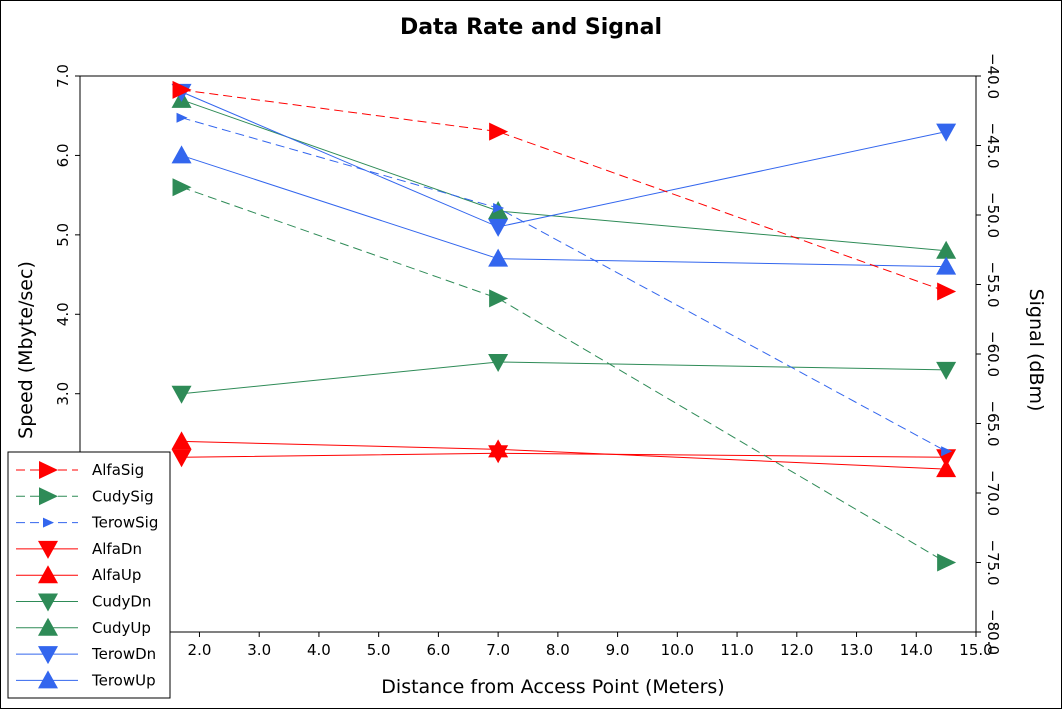 This screenshot has width=1062, height=709. What do you see at coordinates (993, 285) in the screenshot?
I see `y2-tick-label: −55.0` at bounding box center [993, 285].